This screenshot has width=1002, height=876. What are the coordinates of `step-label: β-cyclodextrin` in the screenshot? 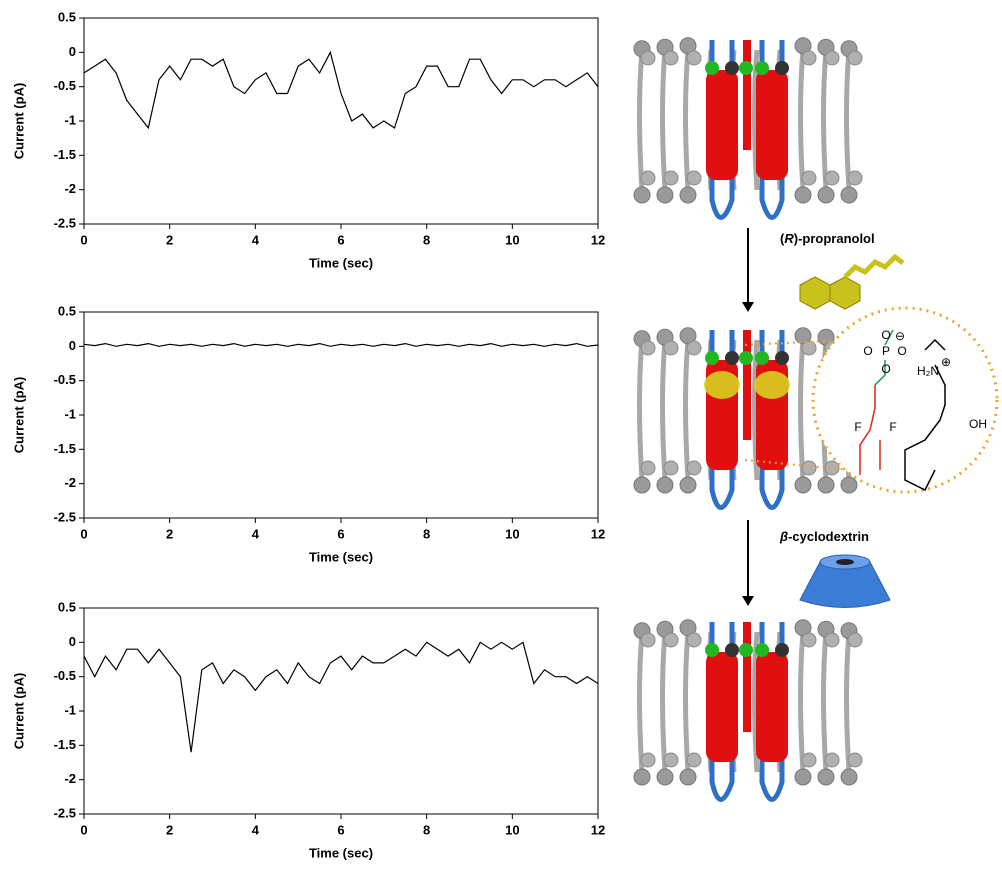 It's located at (824, 536).